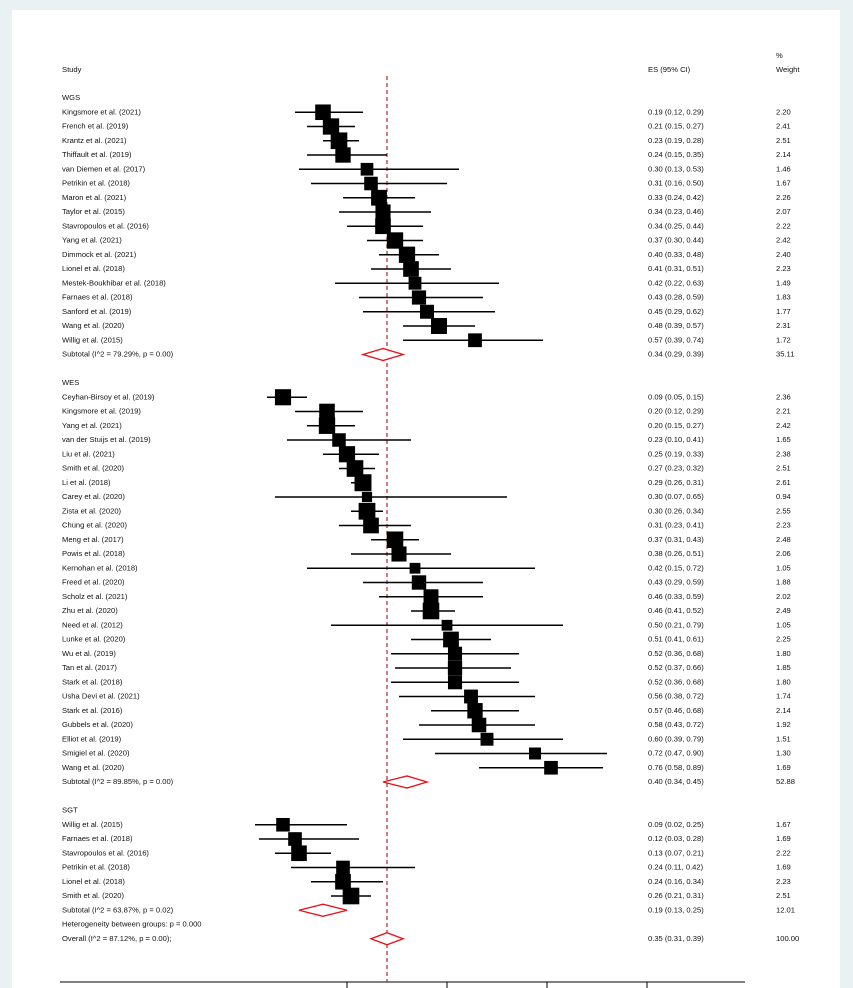  Describe the element at coordinates (101, 696) in the screenshot. I see `row-label: Usha Devi et al. (2021)` at that location.